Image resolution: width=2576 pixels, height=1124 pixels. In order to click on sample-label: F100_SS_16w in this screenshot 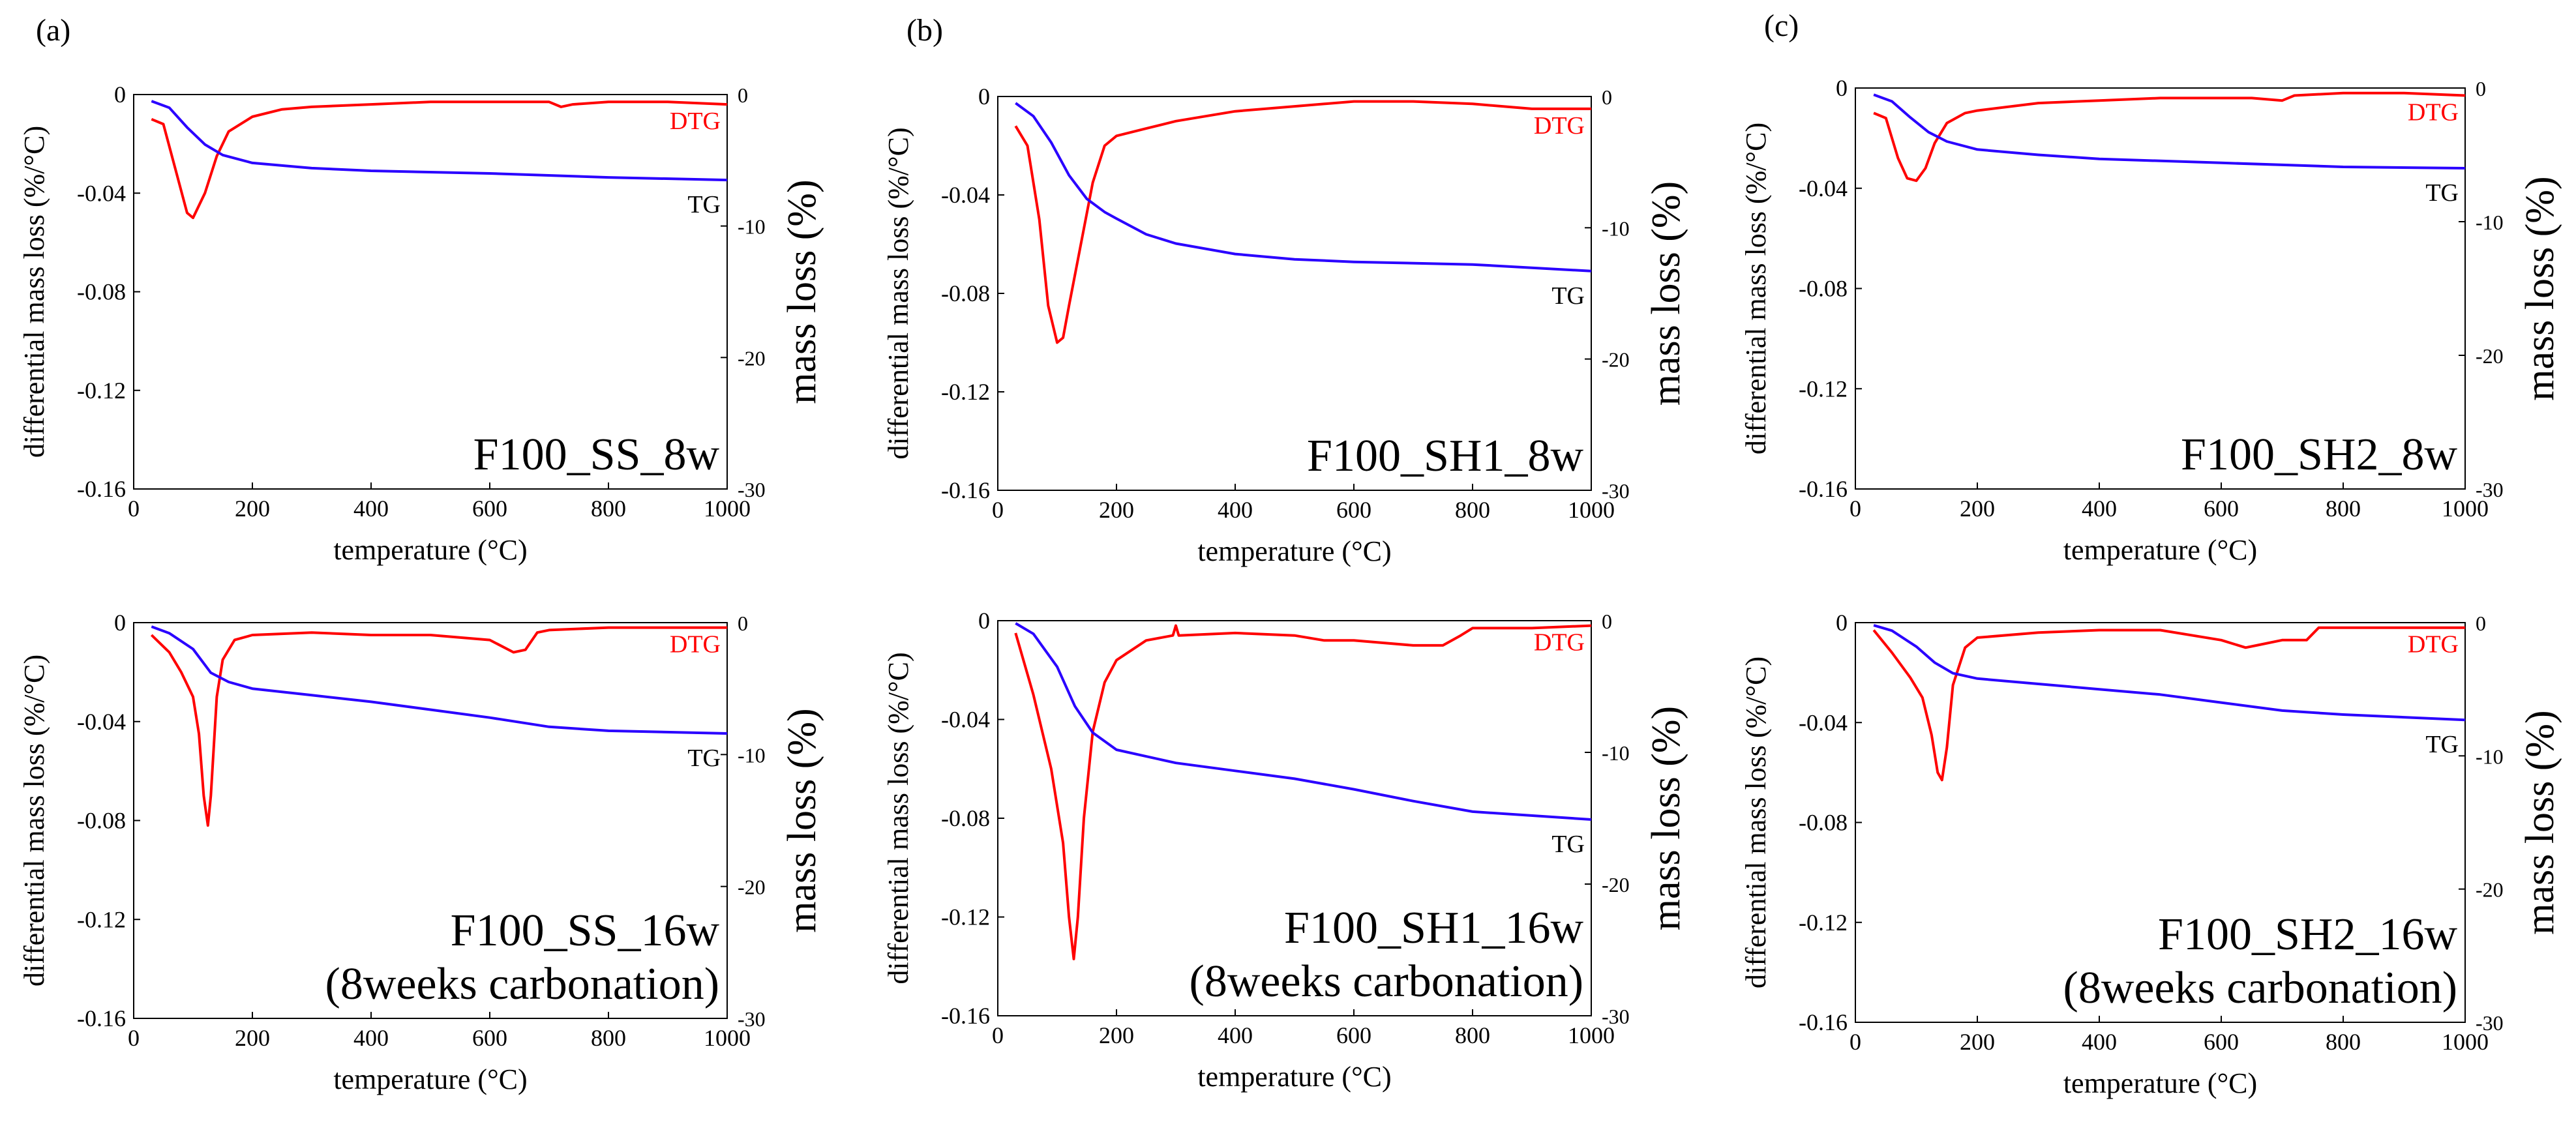, I will do `click(585, 931)`.